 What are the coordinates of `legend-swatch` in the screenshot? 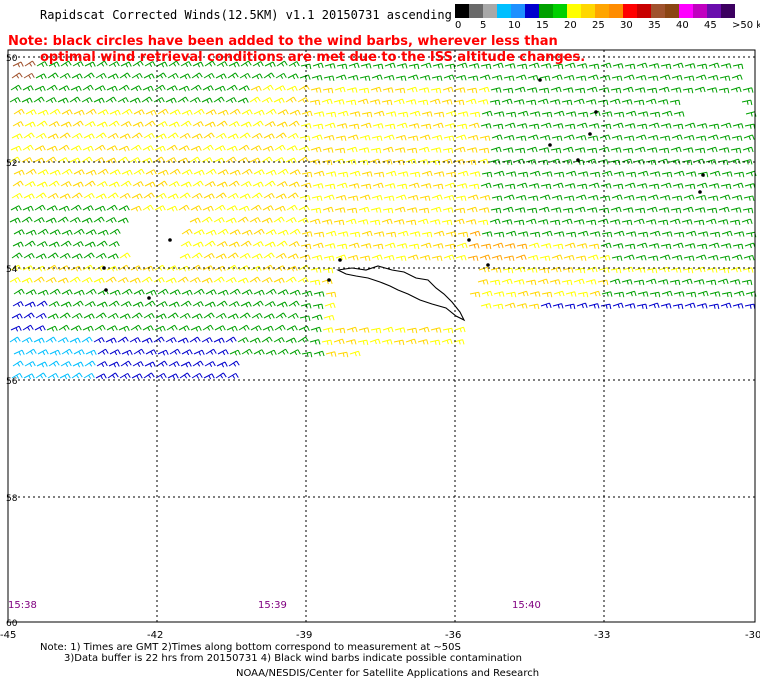 It's located at (462, 11).